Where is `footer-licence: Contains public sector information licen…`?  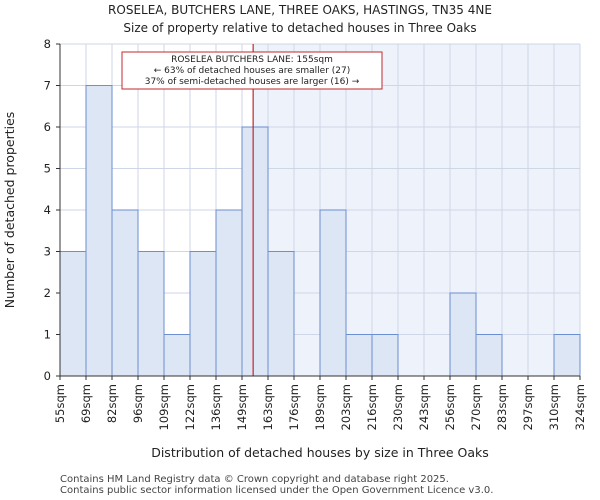 footer-licence: Contains public sector information licen… is located at coordinates (277, 490).